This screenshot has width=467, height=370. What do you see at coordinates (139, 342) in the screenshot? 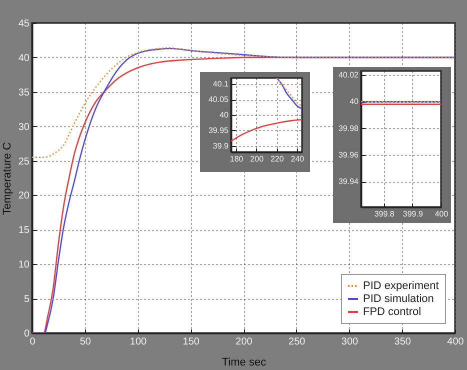
I see `x-tick-label: 100` at bounding box center [139, 342].